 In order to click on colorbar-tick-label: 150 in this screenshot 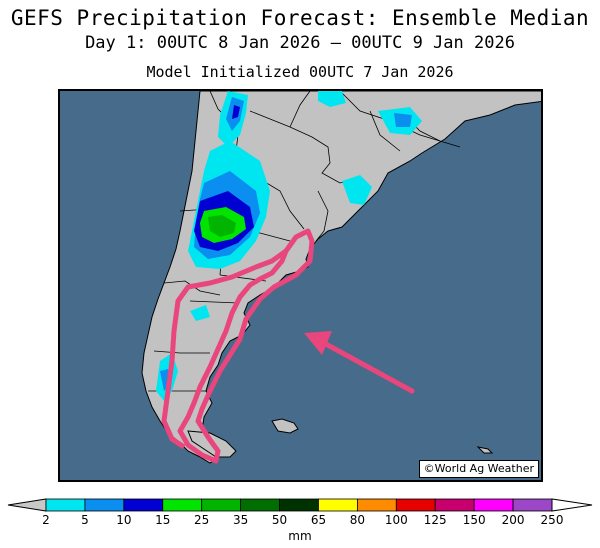, I will do `click(474, 520)`.